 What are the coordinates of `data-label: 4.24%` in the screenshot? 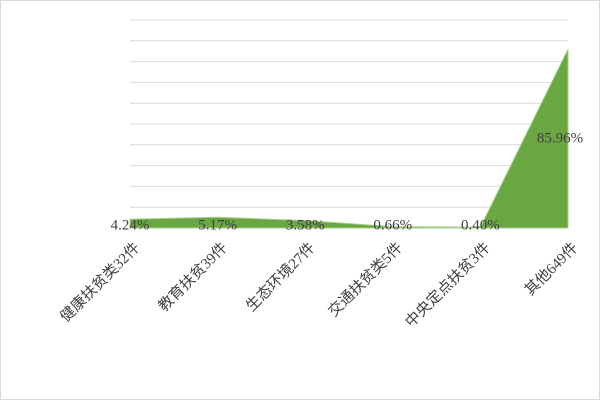 It's located at (130, 225).